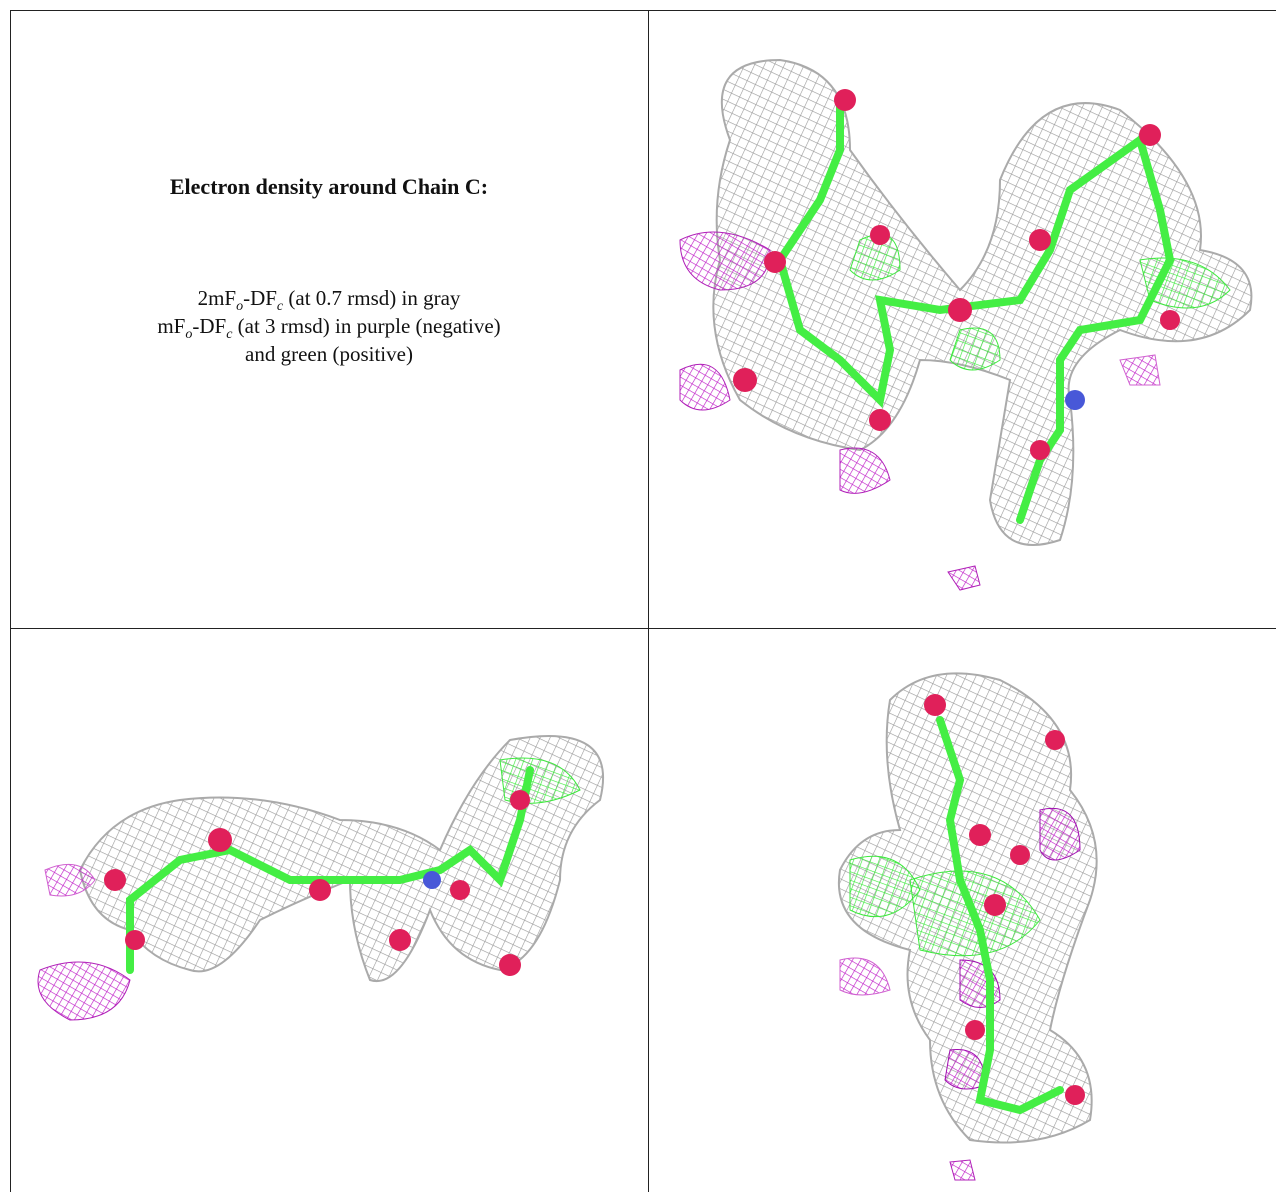 Image resolution: width=1276 pixels, height=1192 pixels. What do you see at coordinates (967, 926) in the screenshot?
I see `structure-bottom-right` at bounding box center [967, 926].